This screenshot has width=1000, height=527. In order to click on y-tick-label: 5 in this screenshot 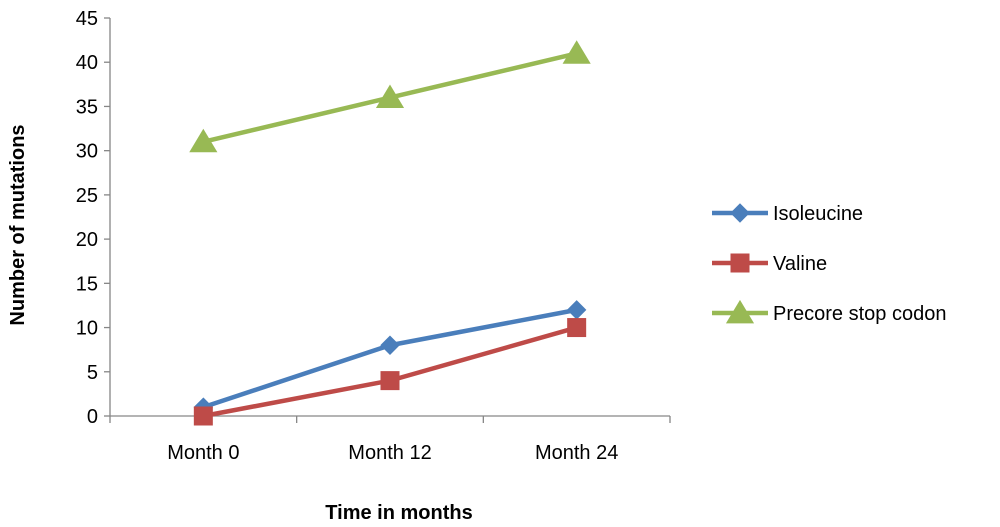, I will do `click(92, 373)`.